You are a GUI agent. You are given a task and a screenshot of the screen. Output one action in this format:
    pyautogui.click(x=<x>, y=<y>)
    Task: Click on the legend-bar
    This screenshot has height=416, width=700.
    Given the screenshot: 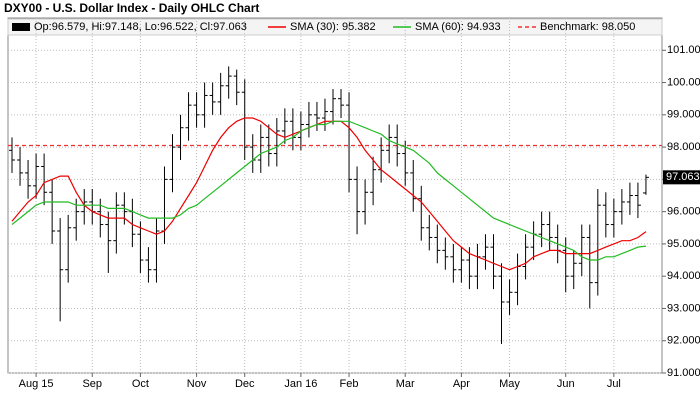 What is the action you would take?
    pyautogui.click(x=335, y=27)
    